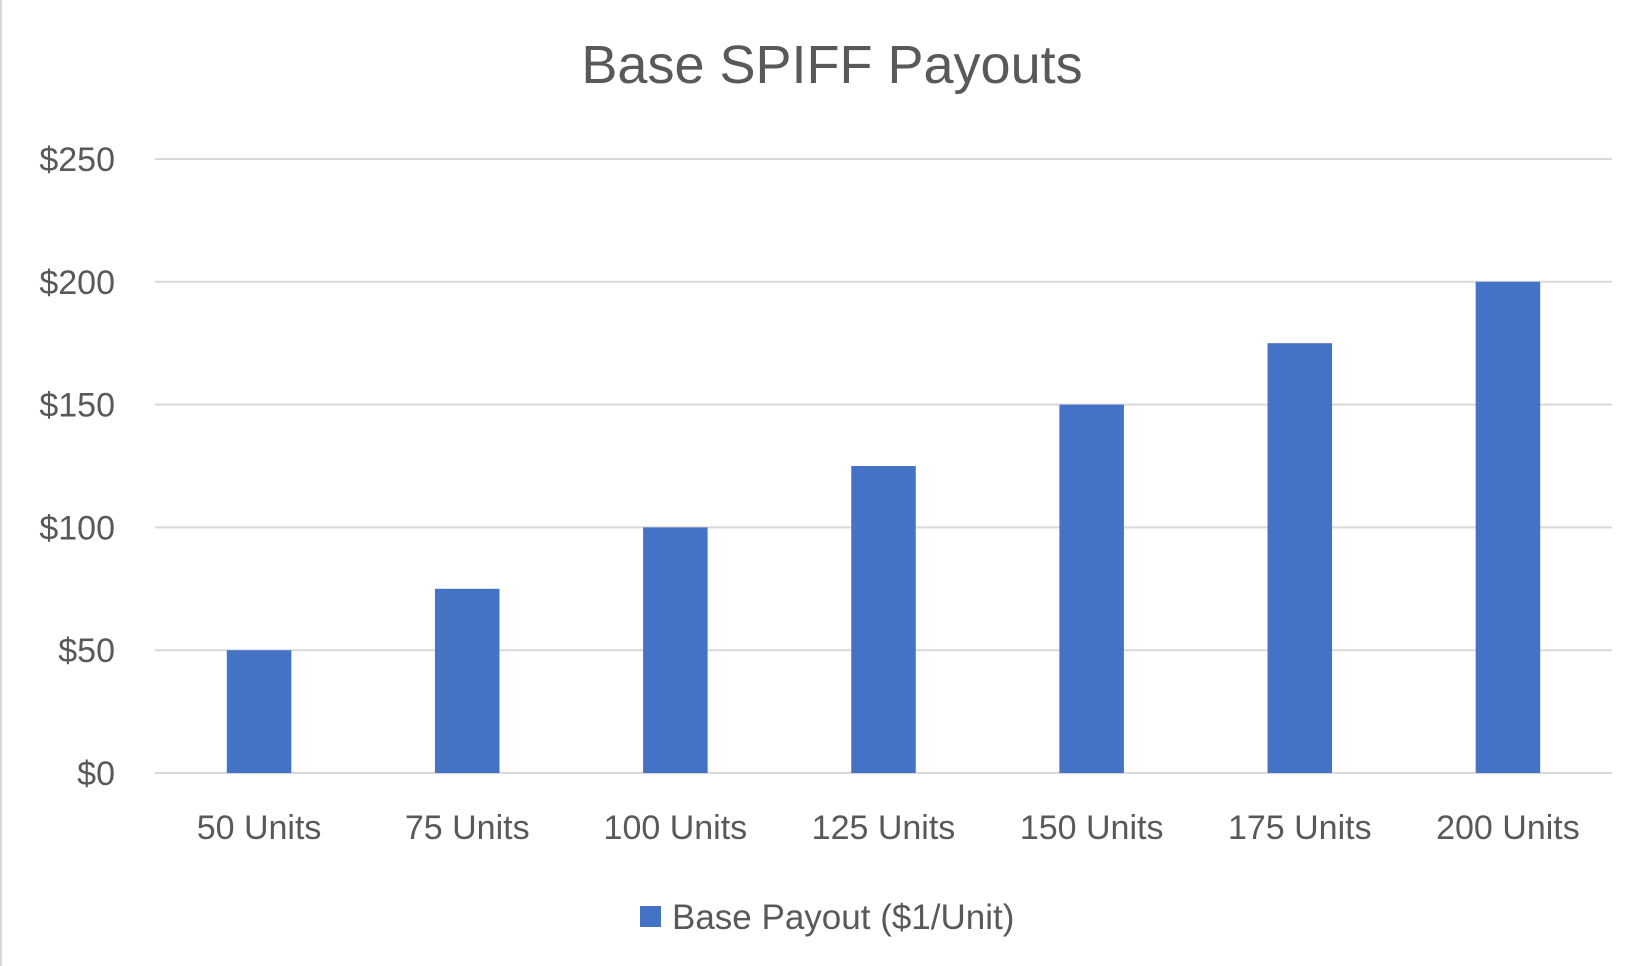 The image size is (1636, 966). I want to click on x-tick-label: 125 Units, so click(884, 828).